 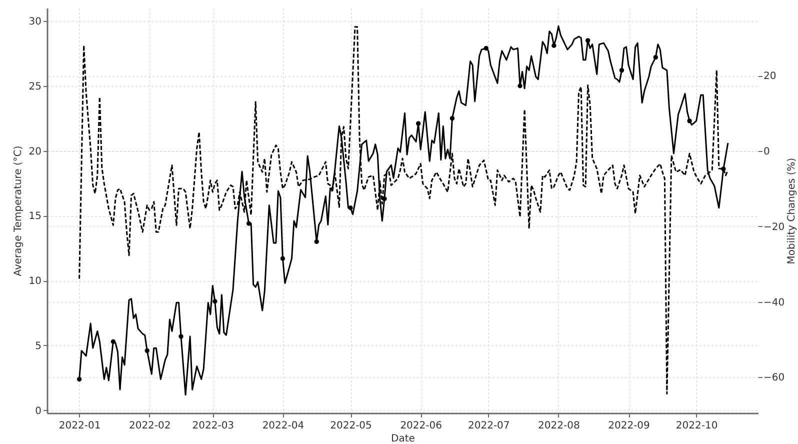 I want to click on x-tick-label: 2022-08, so click(x=559, y=426).